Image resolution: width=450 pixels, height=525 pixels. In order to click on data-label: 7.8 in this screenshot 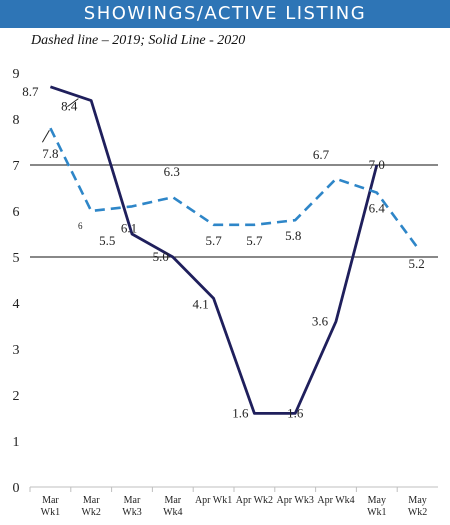, I will do `click(50, 153)`.